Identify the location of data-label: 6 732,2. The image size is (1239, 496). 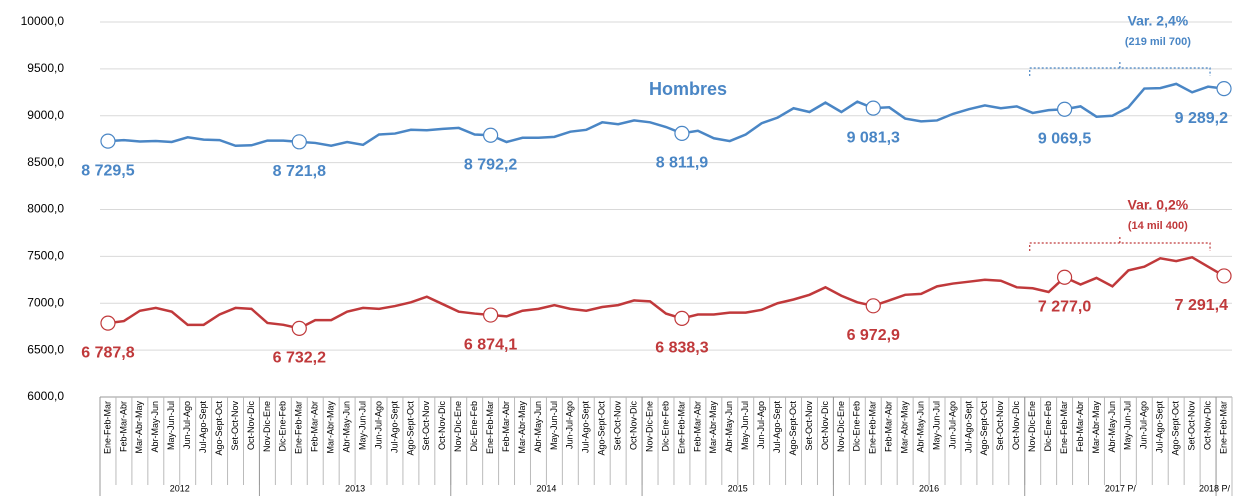
(299, 358).